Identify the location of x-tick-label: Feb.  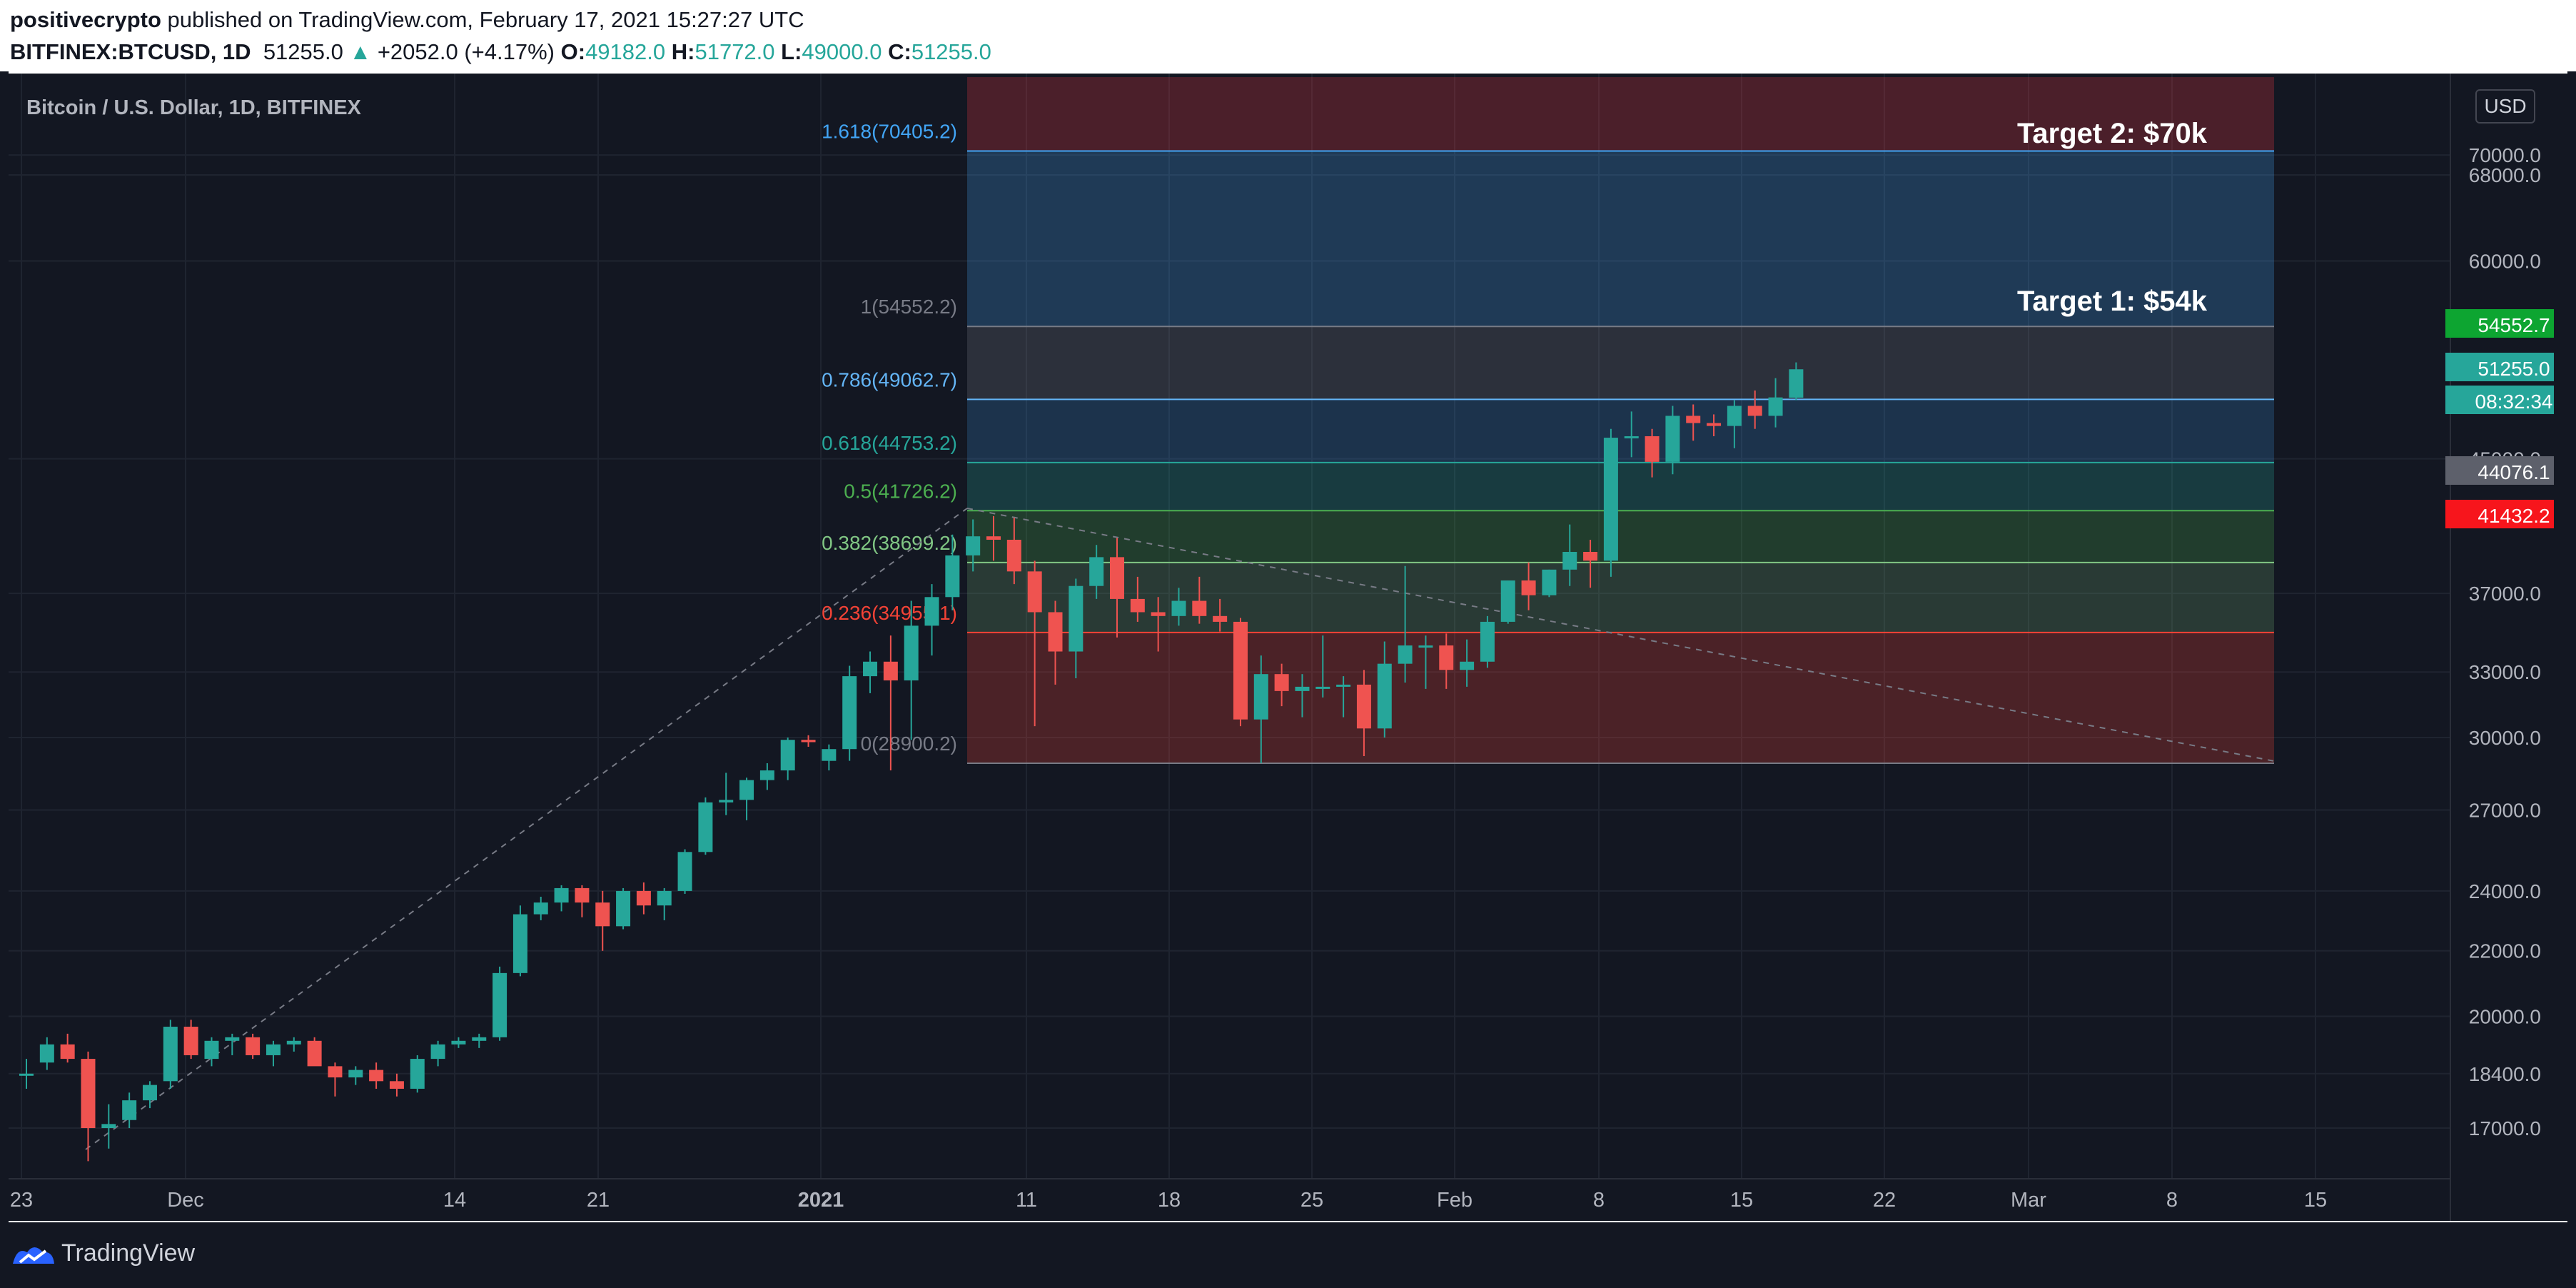
(1455, 1200).